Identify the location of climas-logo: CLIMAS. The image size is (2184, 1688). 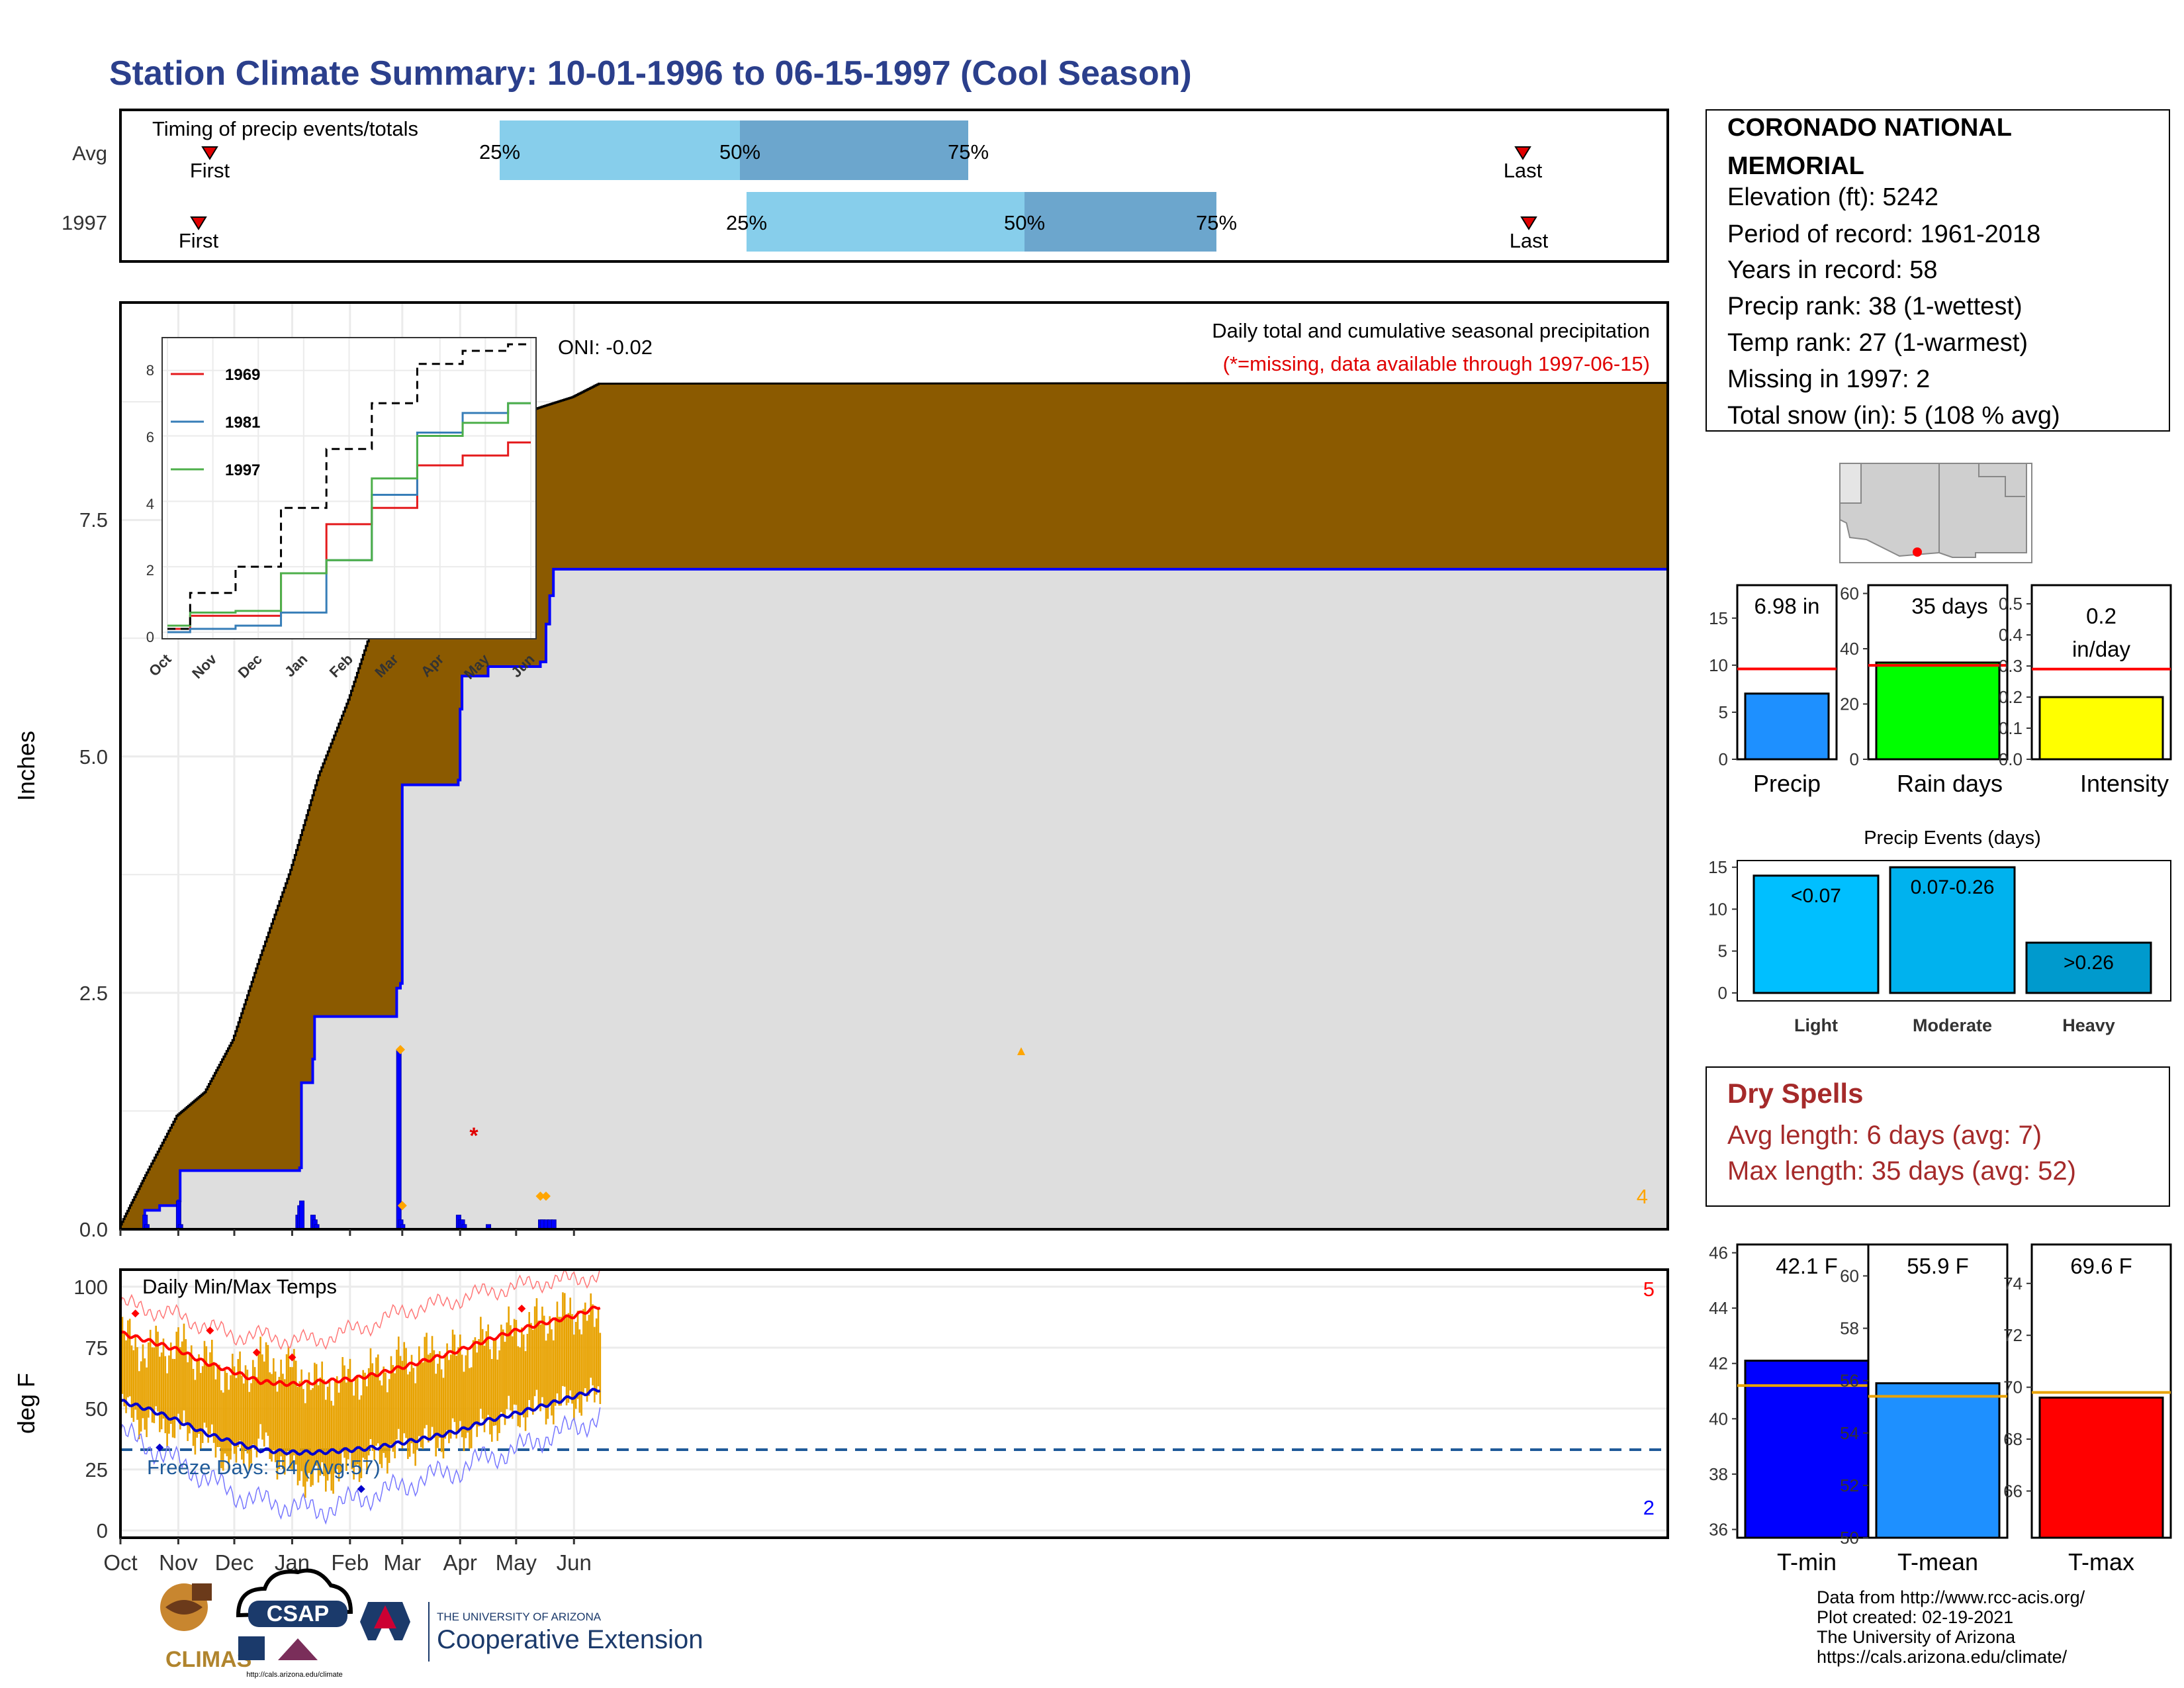
(205, 1627).